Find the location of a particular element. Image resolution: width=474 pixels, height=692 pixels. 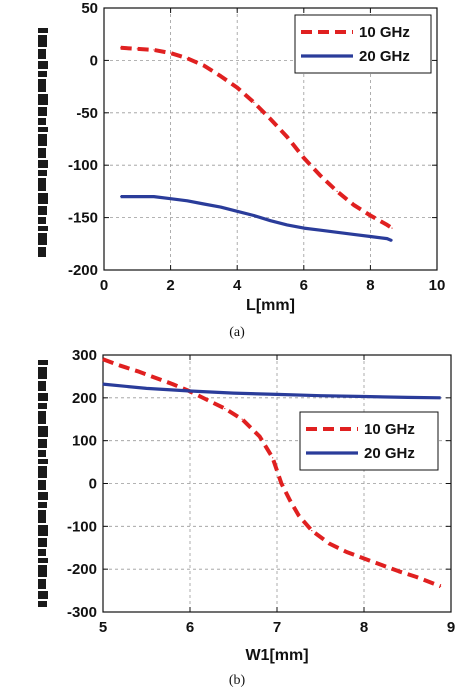

legend: 10 GHz 20 GHz is located at coordinates (369, 441).